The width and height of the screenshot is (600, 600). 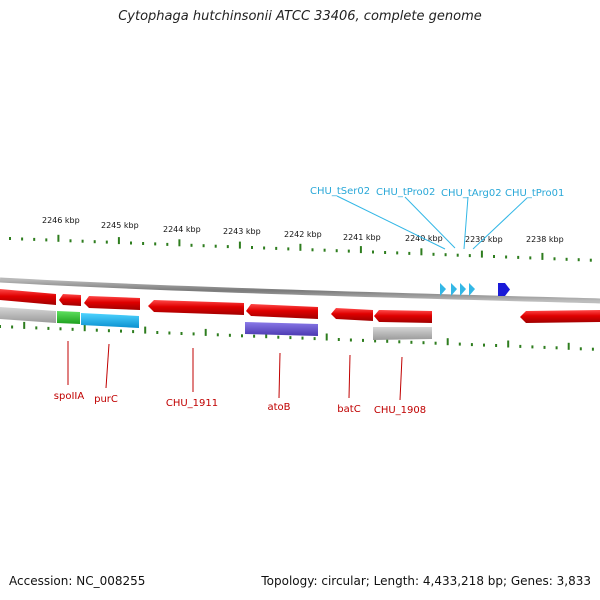 What do you see at coordinates (504, 289) in the screenshot?
I see `gene-marker` at bounding box center [504, 289].